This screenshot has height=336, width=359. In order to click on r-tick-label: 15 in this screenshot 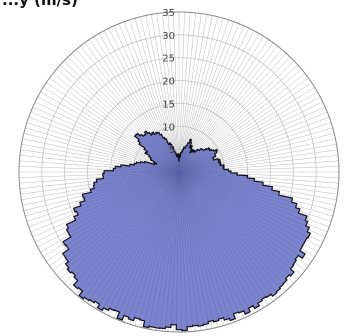, I will do `click(168, 104)`.